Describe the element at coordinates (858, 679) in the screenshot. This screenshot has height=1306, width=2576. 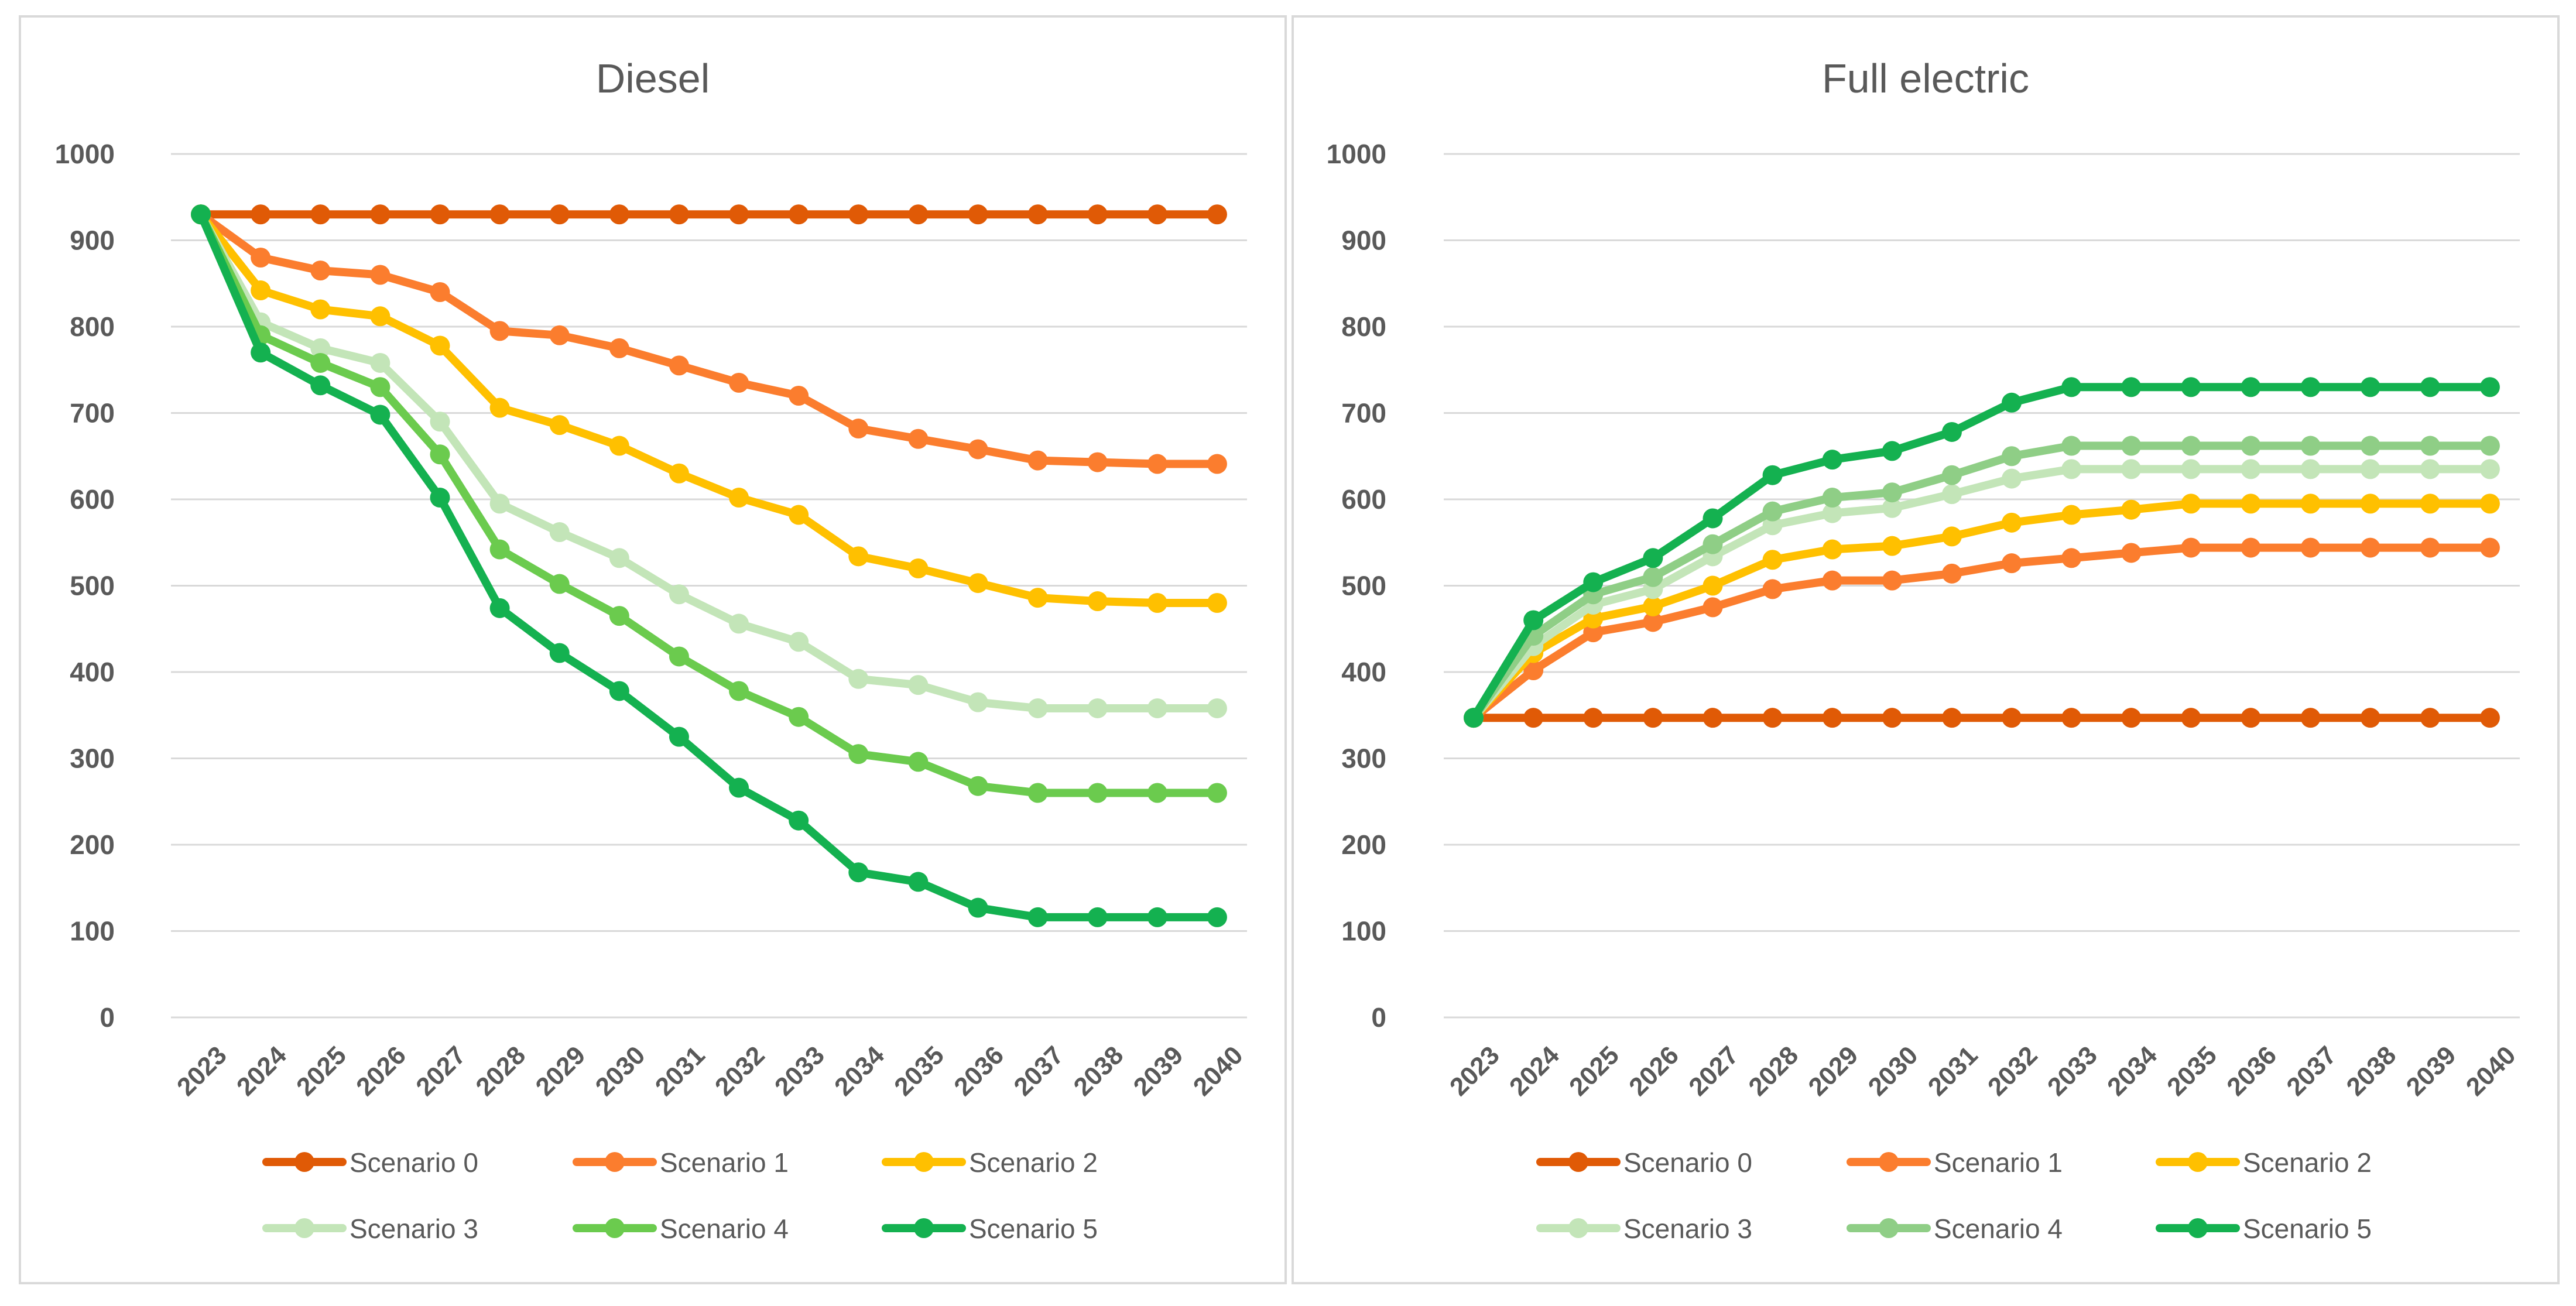
I see `diesel-scenario-3-point-2034` at that location.